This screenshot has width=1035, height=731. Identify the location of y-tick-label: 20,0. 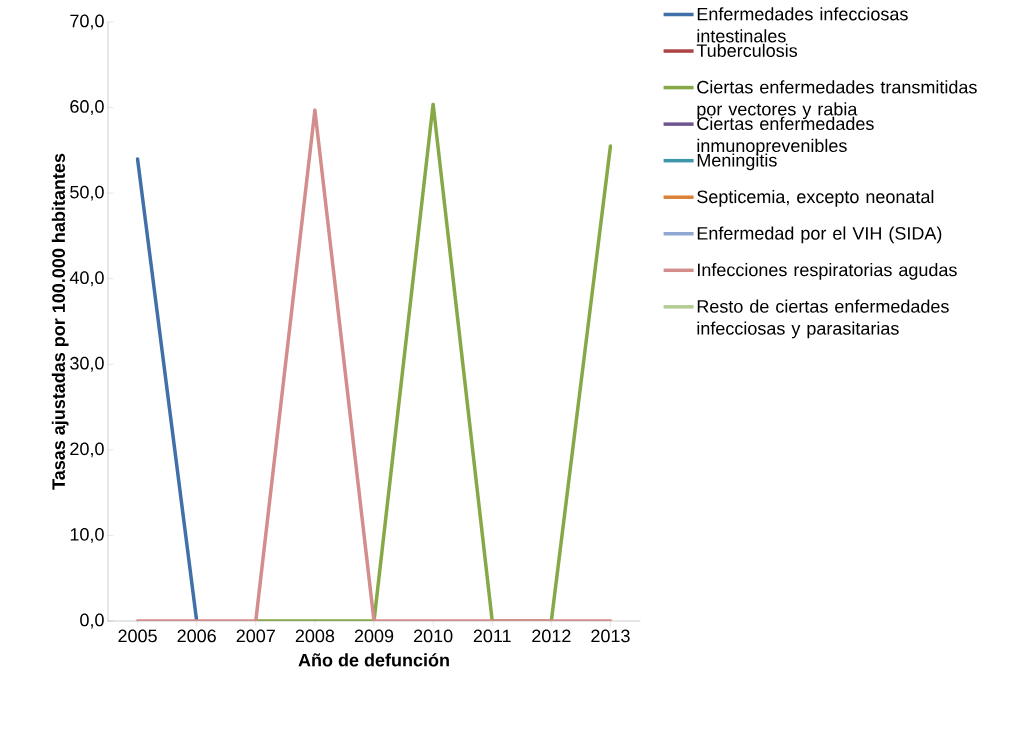
(87, 450).